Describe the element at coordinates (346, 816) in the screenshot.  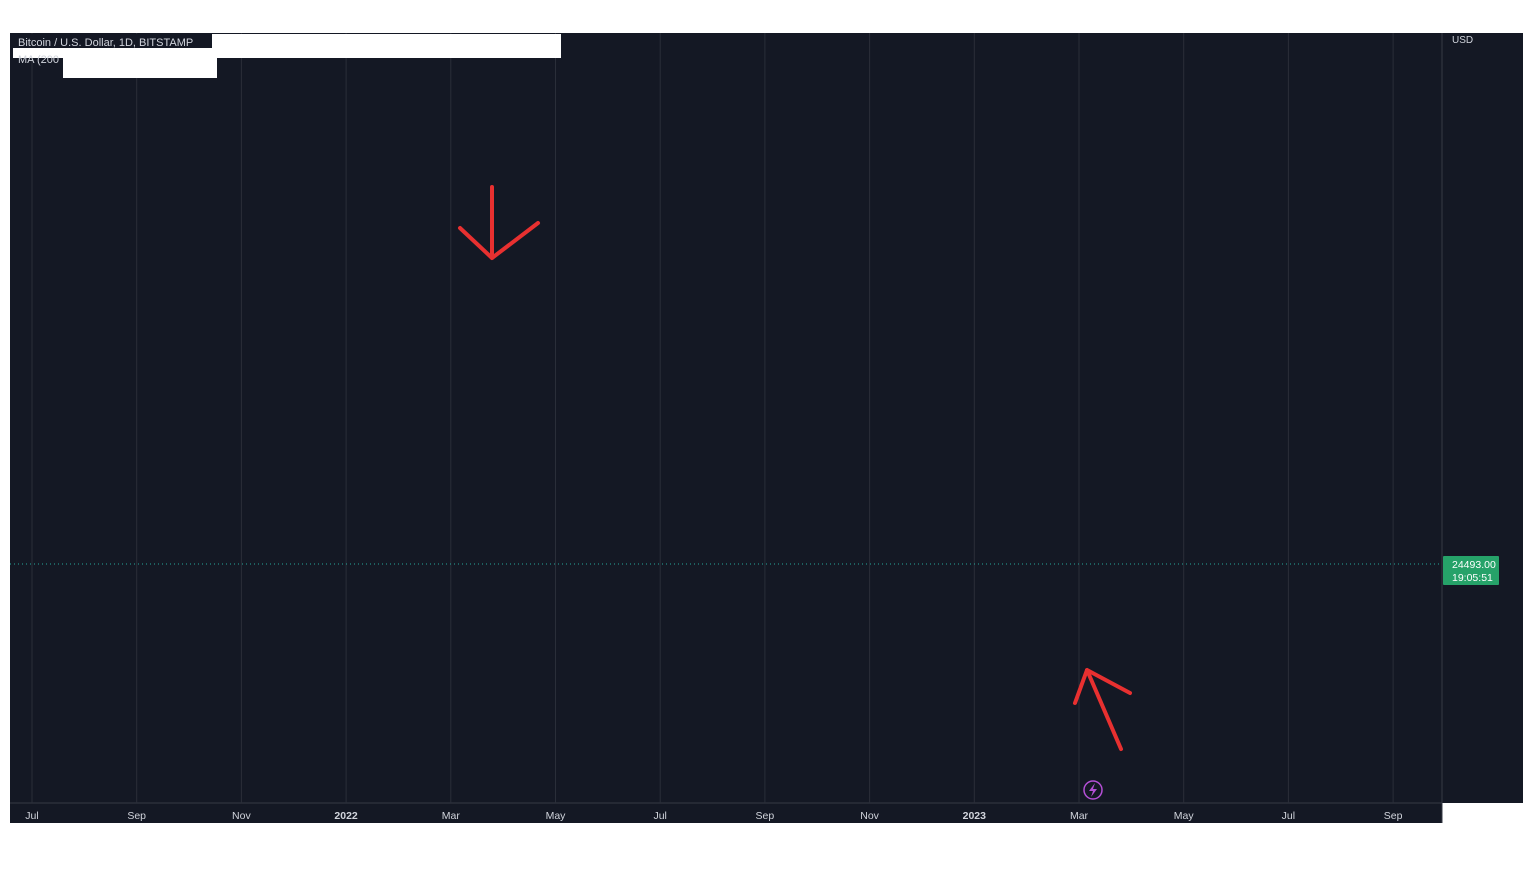
I see `x-tick-label: 2022` at that location.